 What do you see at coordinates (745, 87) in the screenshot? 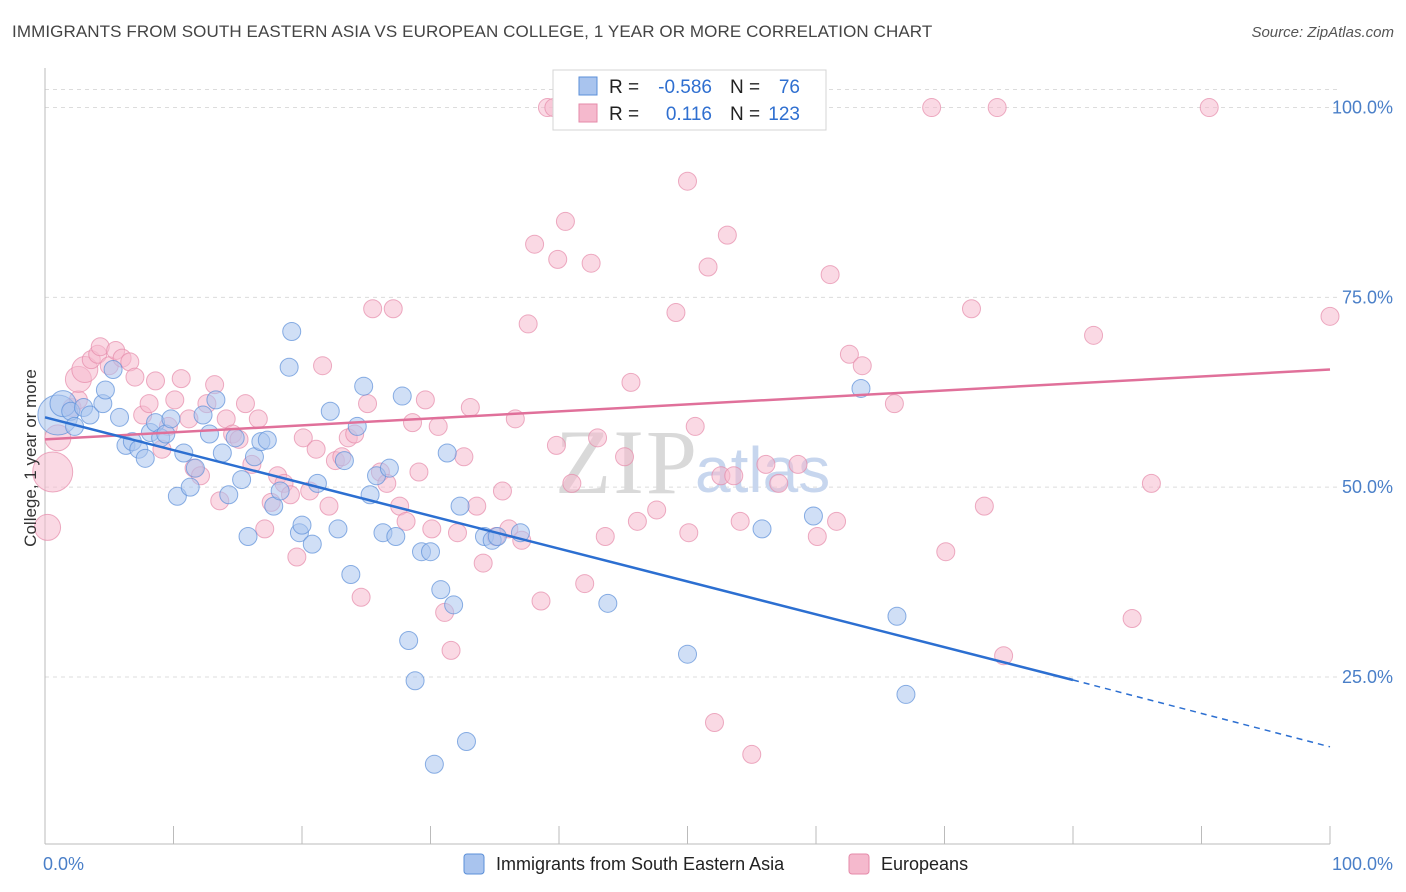
I see `legend-n-label-blue: N =` at bounding box center [745, 87].